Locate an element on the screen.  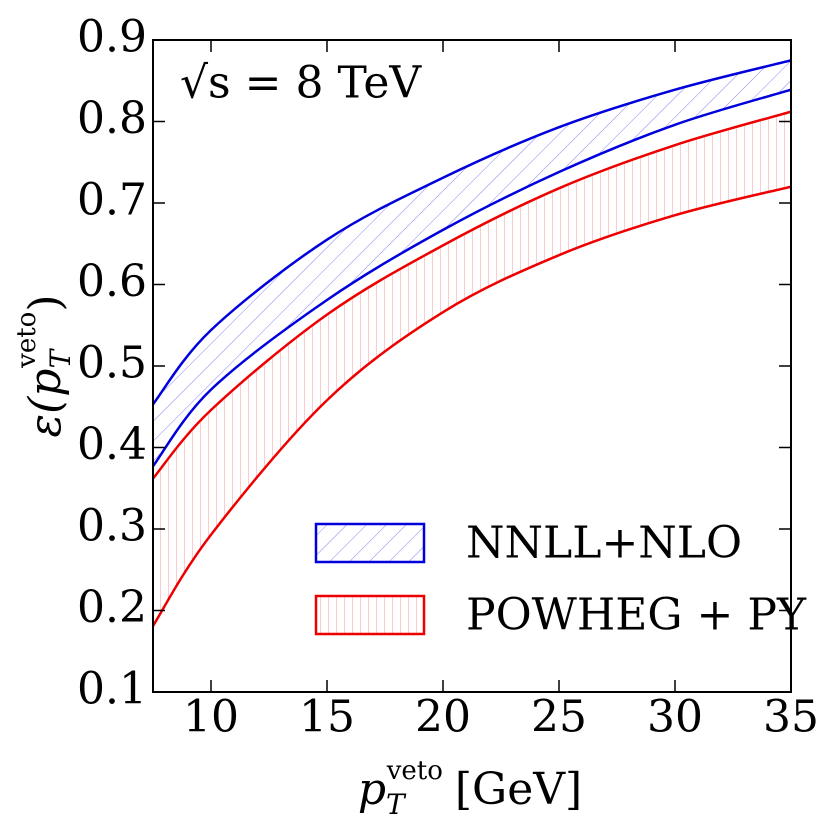
y-tick-label: 0.5 is located at coordinates (112, 363).